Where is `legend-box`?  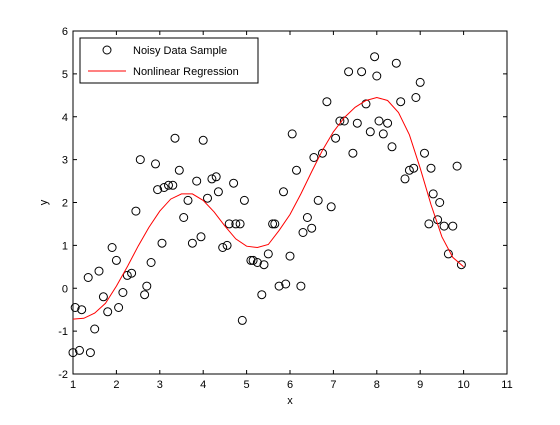 legend-box is located at coordinates (169, 60).